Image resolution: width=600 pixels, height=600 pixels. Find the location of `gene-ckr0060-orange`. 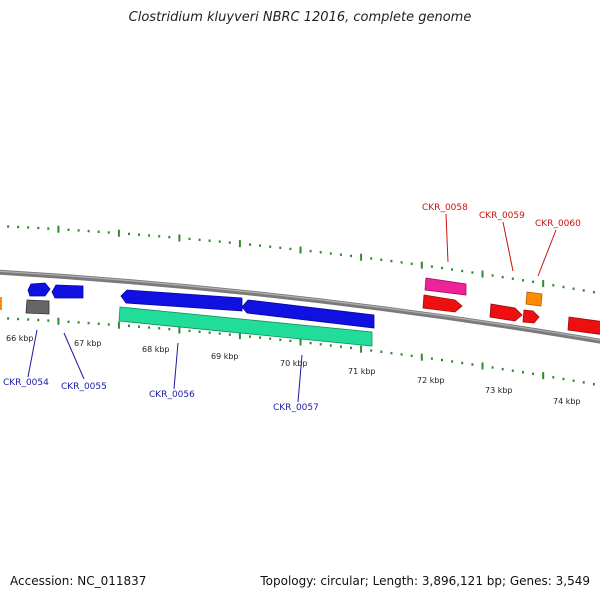

gene-ckr0060-orange is located at coordinates (534, 299).